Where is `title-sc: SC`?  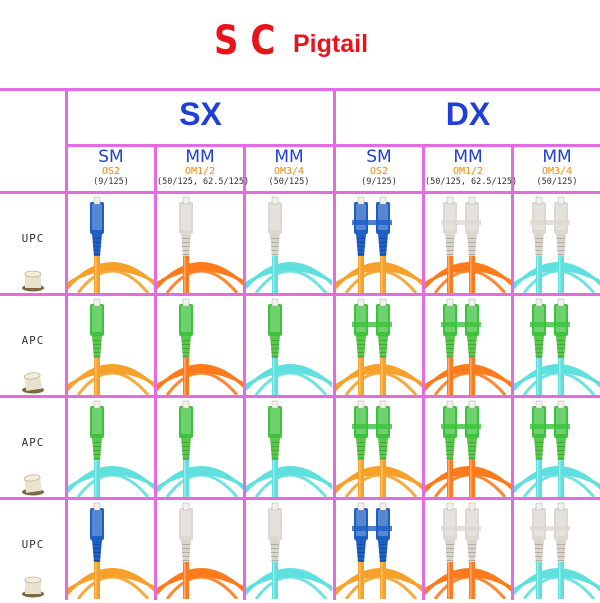 title-sc: SC is located at coordinates (251, 41).